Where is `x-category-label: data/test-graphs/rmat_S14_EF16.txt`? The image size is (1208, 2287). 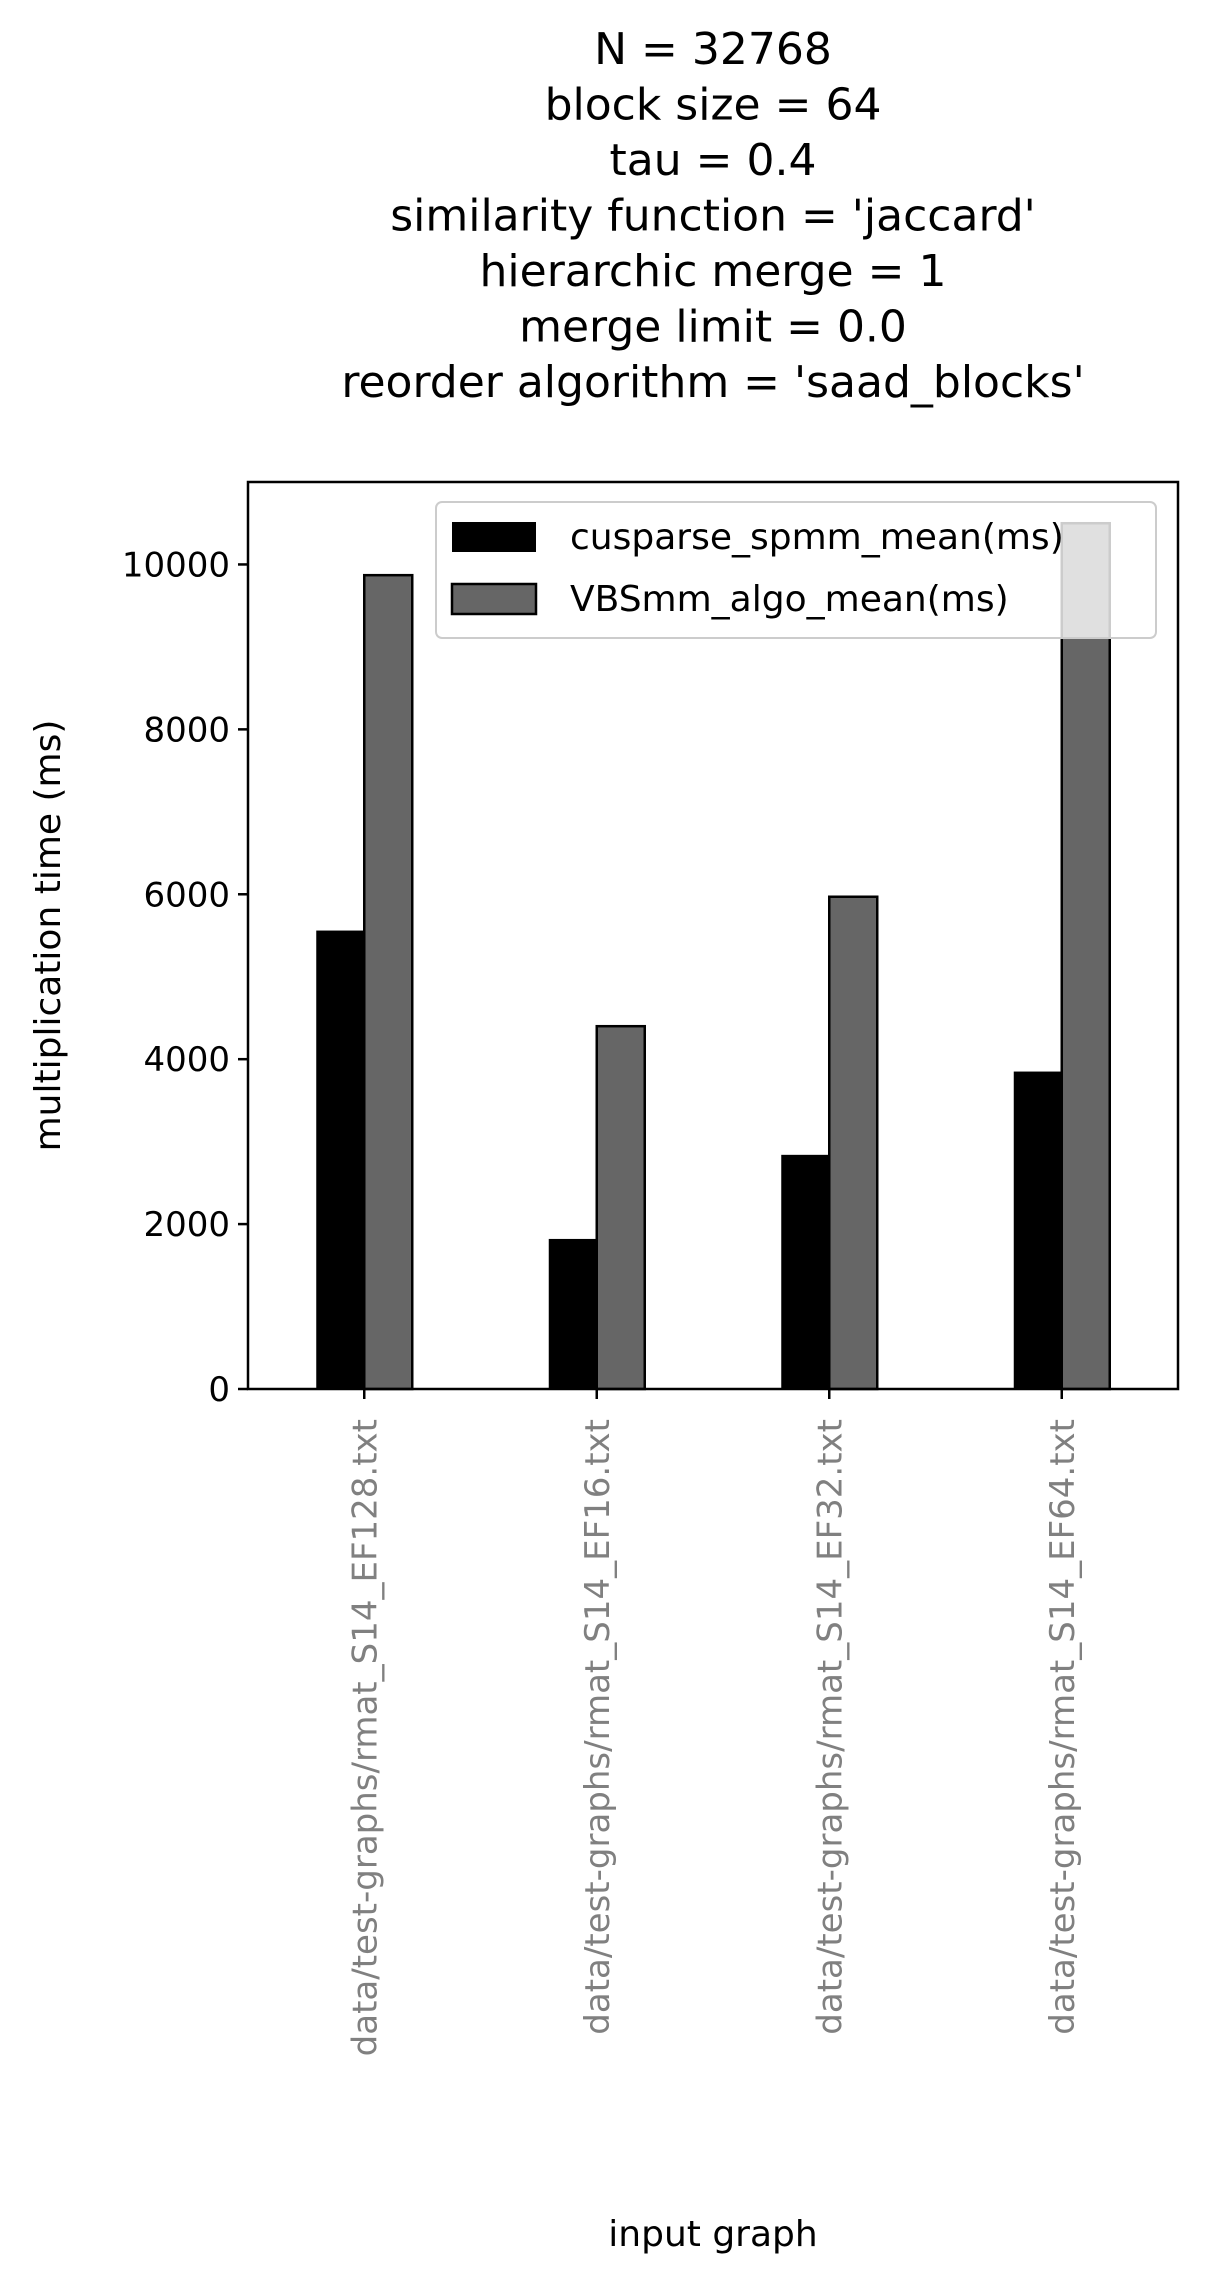 x-category-label: data/test-graphs/rmat_S14_EF16.txt is located at coordinates (598, 1727).